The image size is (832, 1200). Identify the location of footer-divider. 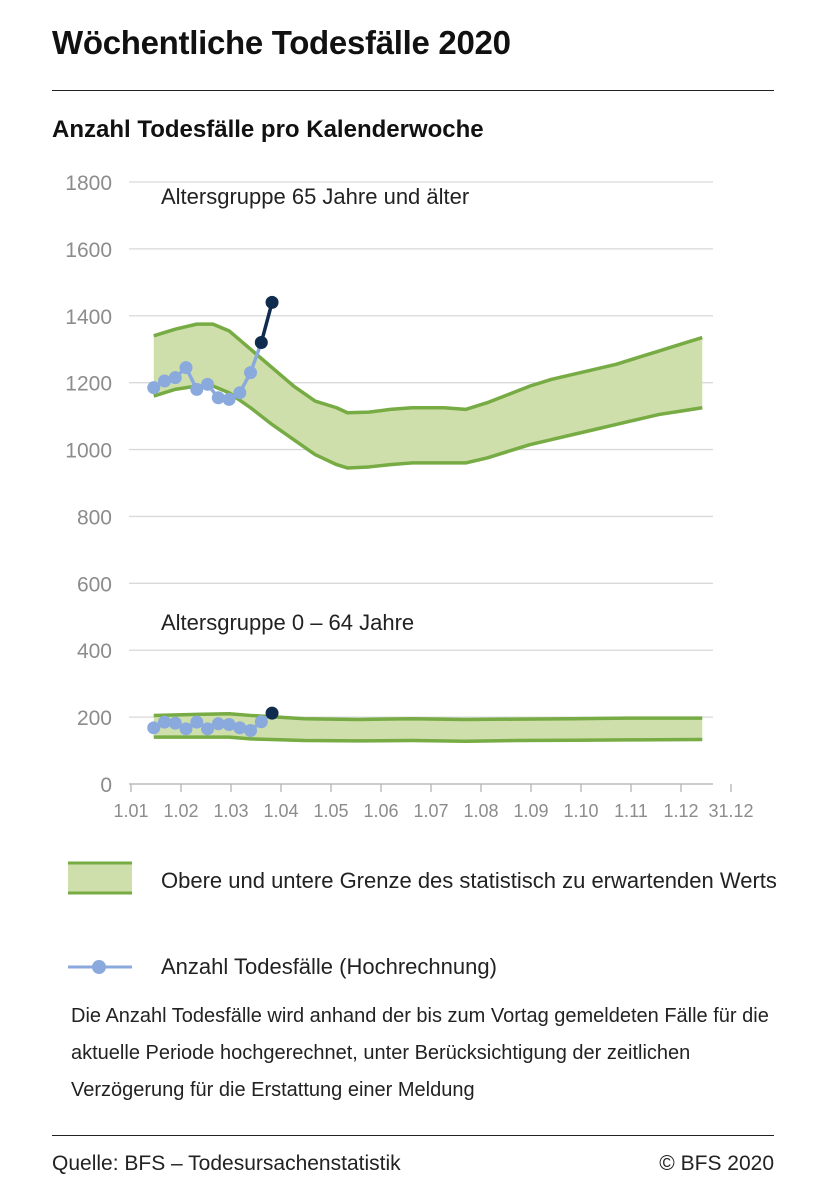
(413, 1135).